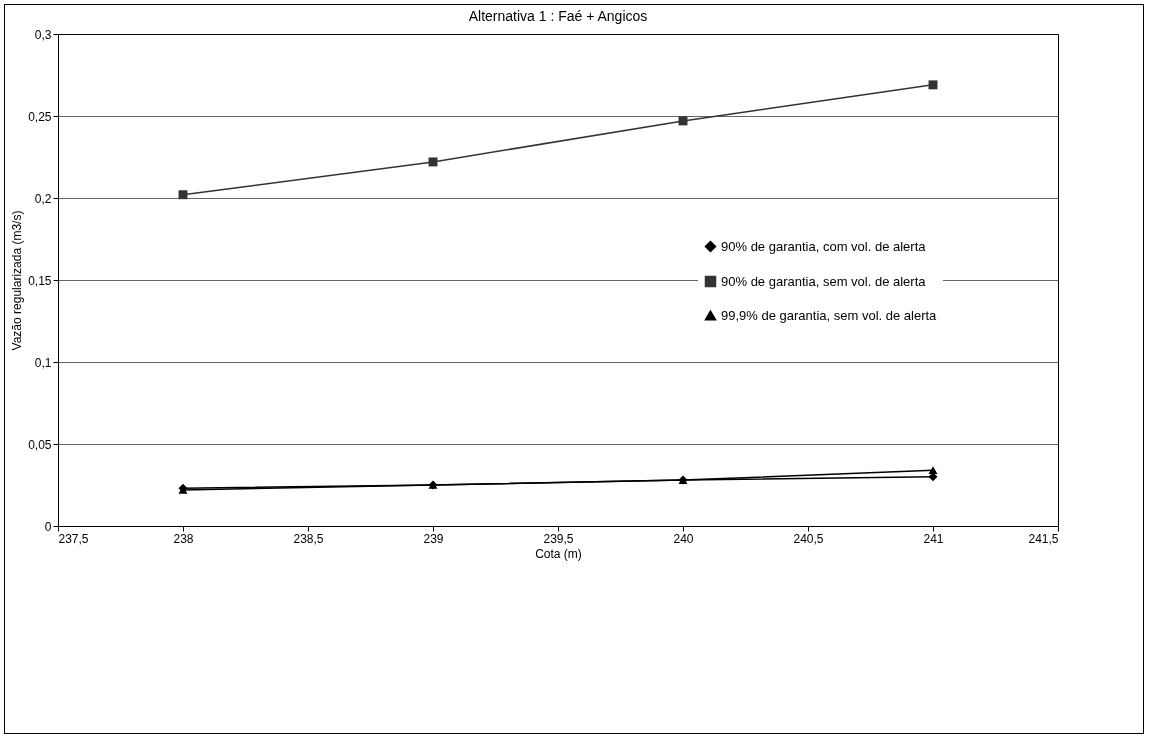  What do you see at coordinates (48, 526) in the screenshot?
I see `y-tick-label: 0` at bounding box center [48, 526].